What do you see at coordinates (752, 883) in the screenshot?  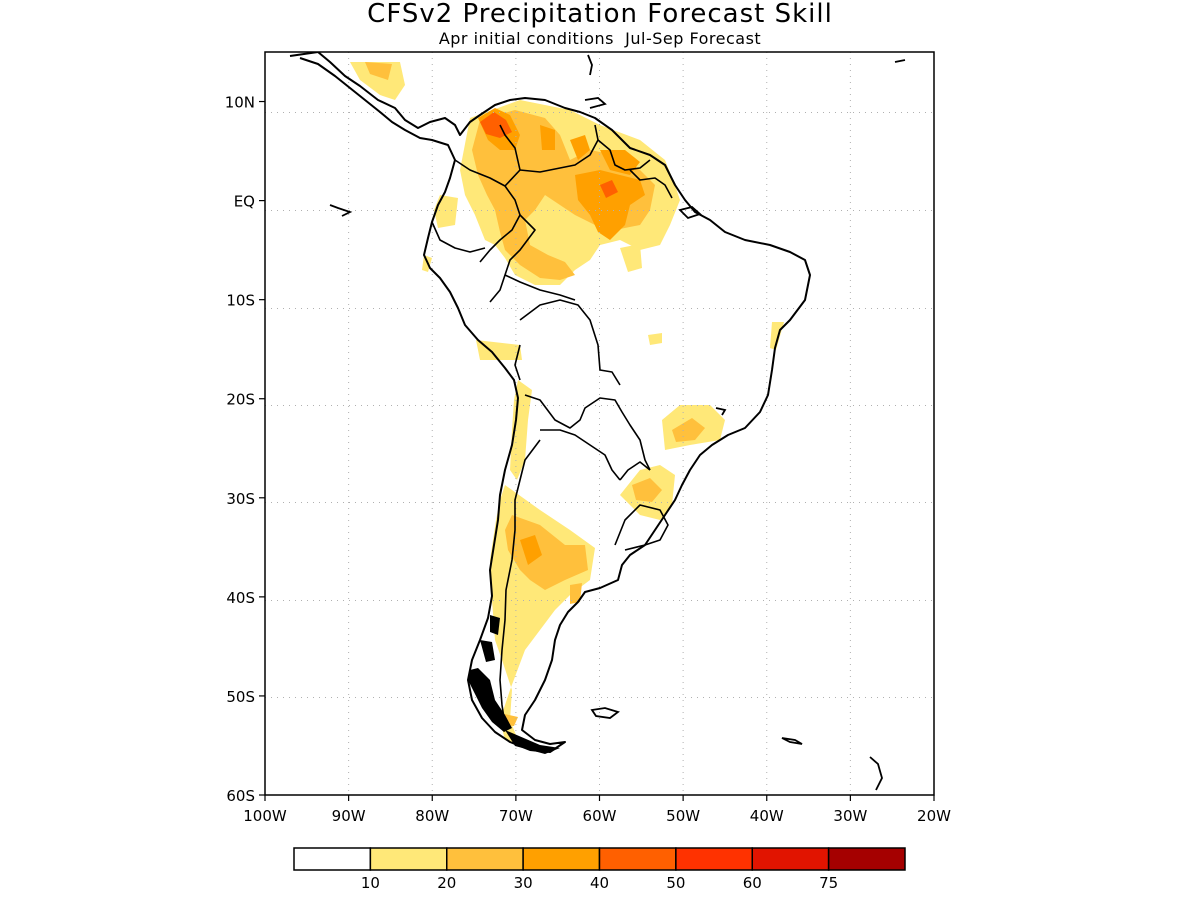 I see `colorbar-label: 60` at bounding box center [752, 883].